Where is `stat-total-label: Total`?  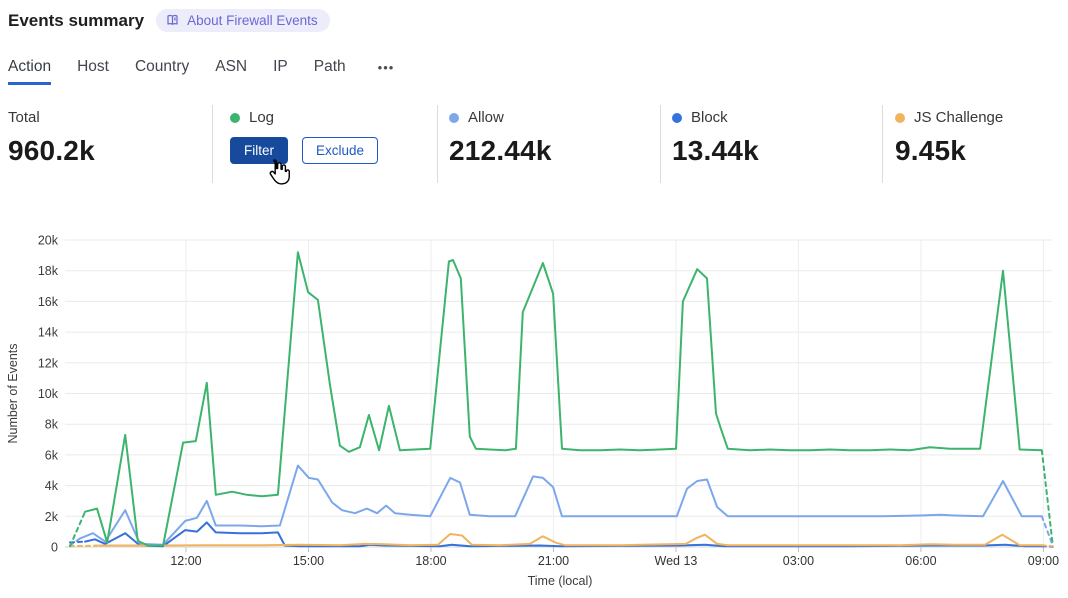
stat-total-label: Total is located at coordinates (24, 117).